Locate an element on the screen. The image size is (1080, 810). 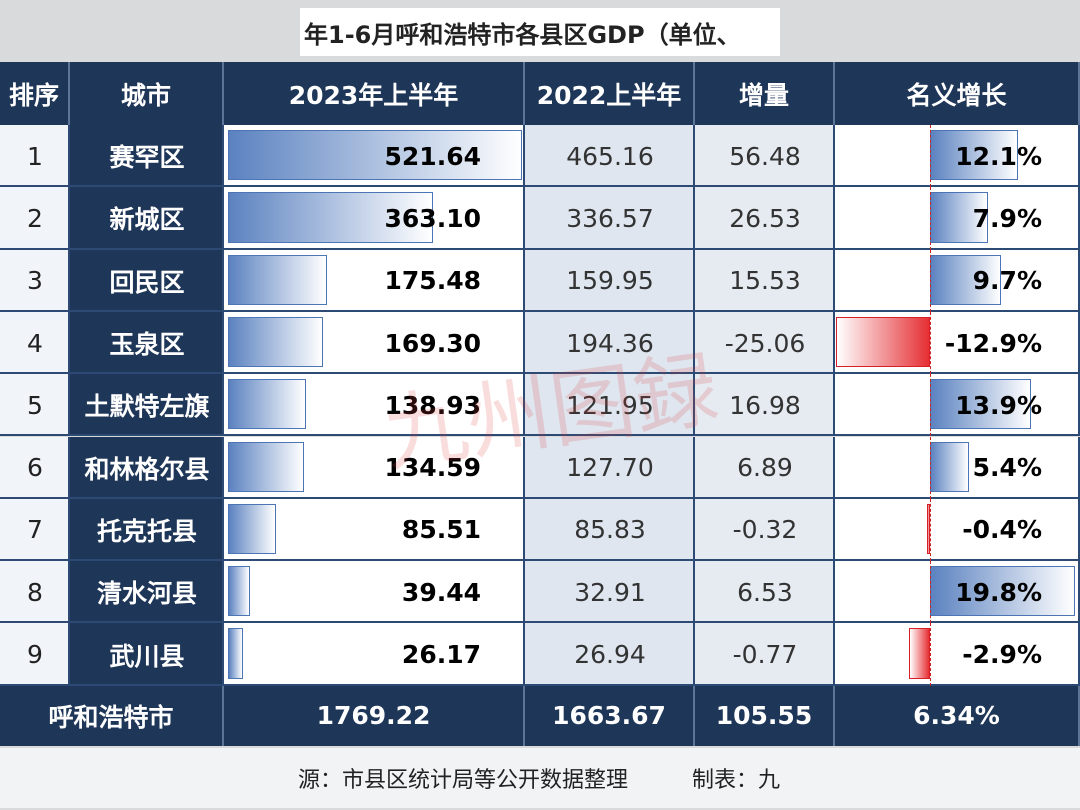
city: 武川县 is located at coordinates (147, 656).